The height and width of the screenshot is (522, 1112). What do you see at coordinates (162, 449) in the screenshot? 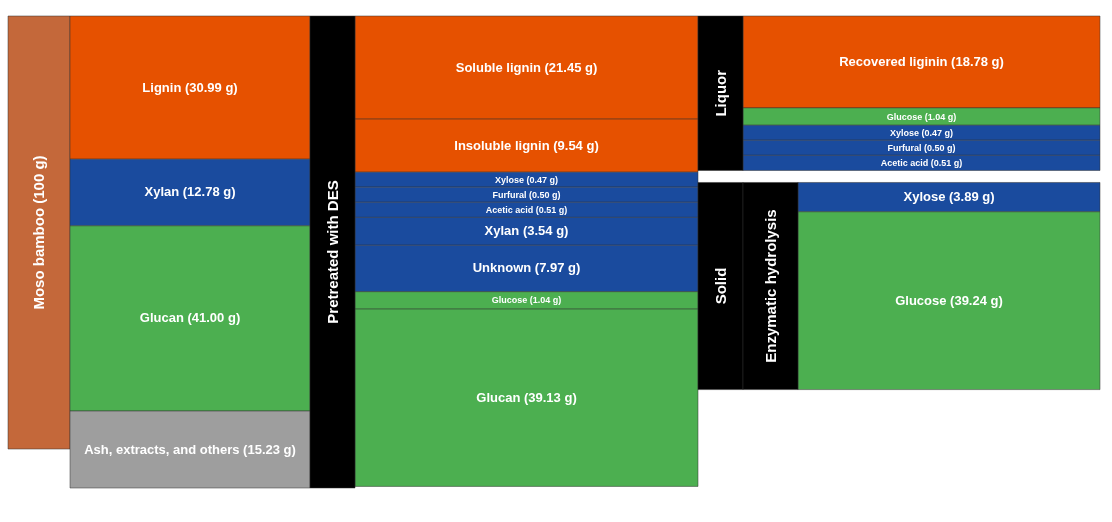
I see `category-label: Ash, extracts, and others` at bounding box center [162, 449].